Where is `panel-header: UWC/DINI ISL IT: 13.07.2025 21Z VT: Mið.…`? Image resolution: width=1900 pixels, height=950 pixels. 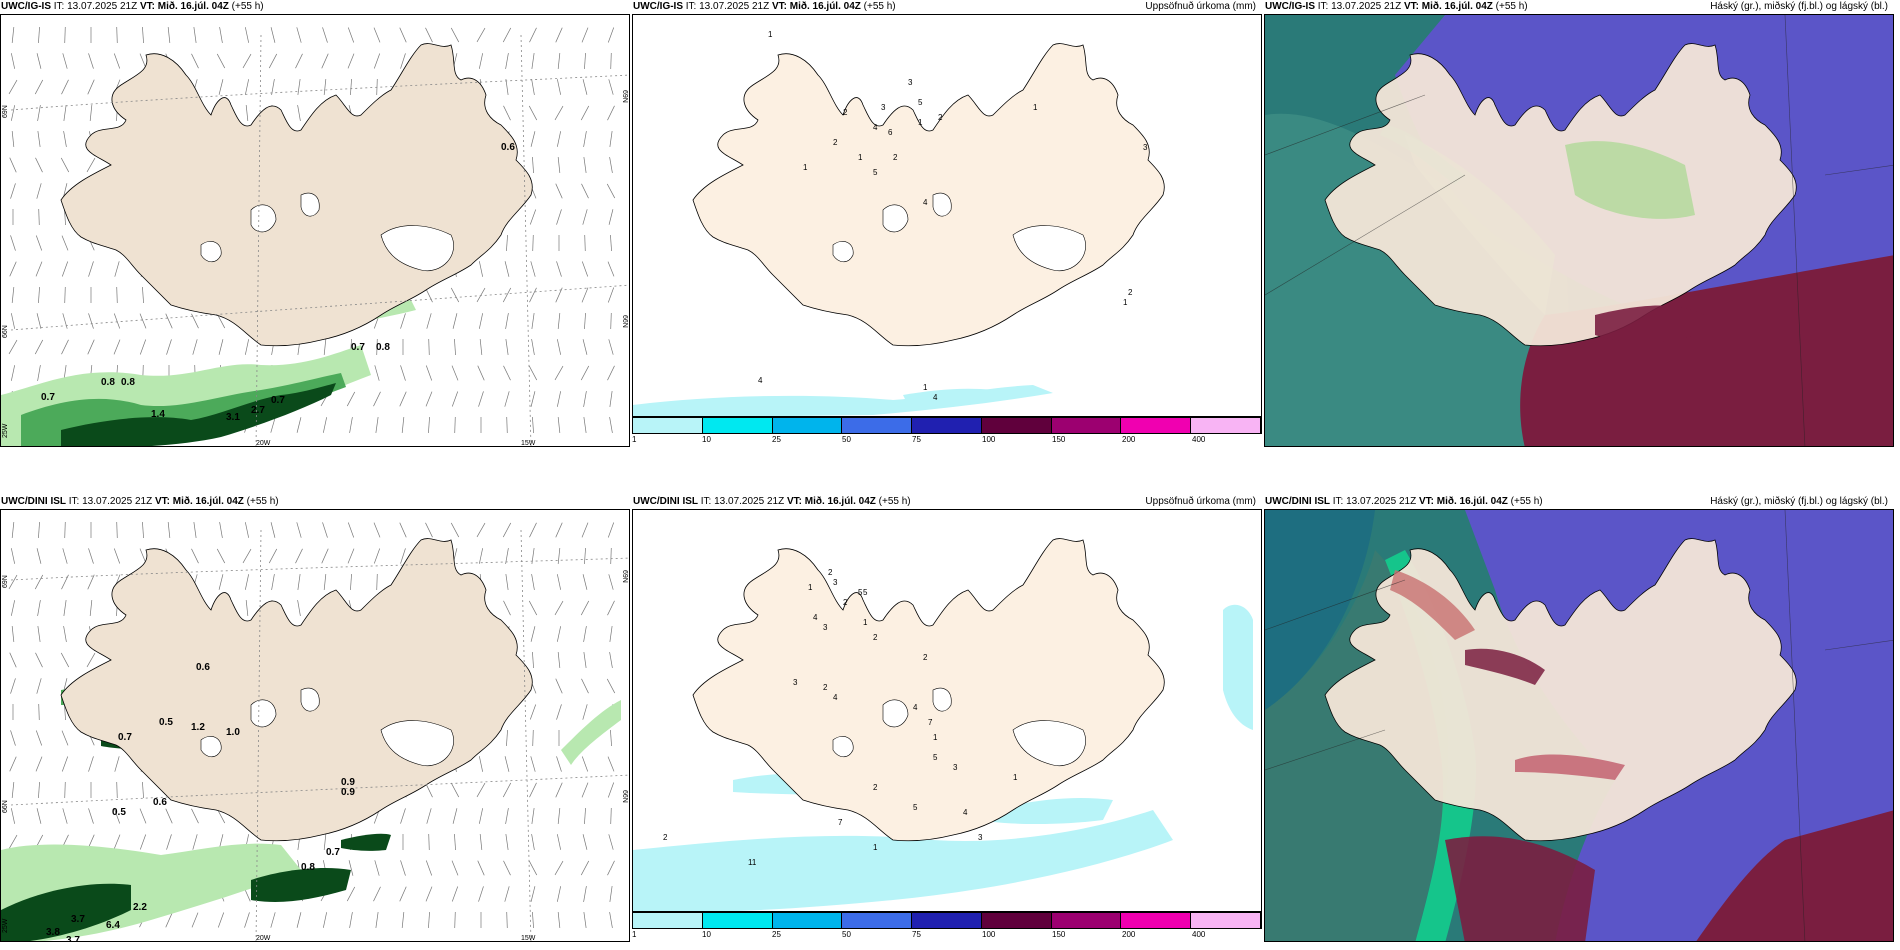
panel-header: UWC/DINI ISL IT: 13.07.2025 21Z VT: Mið.… is located at coordinates (140, 501).